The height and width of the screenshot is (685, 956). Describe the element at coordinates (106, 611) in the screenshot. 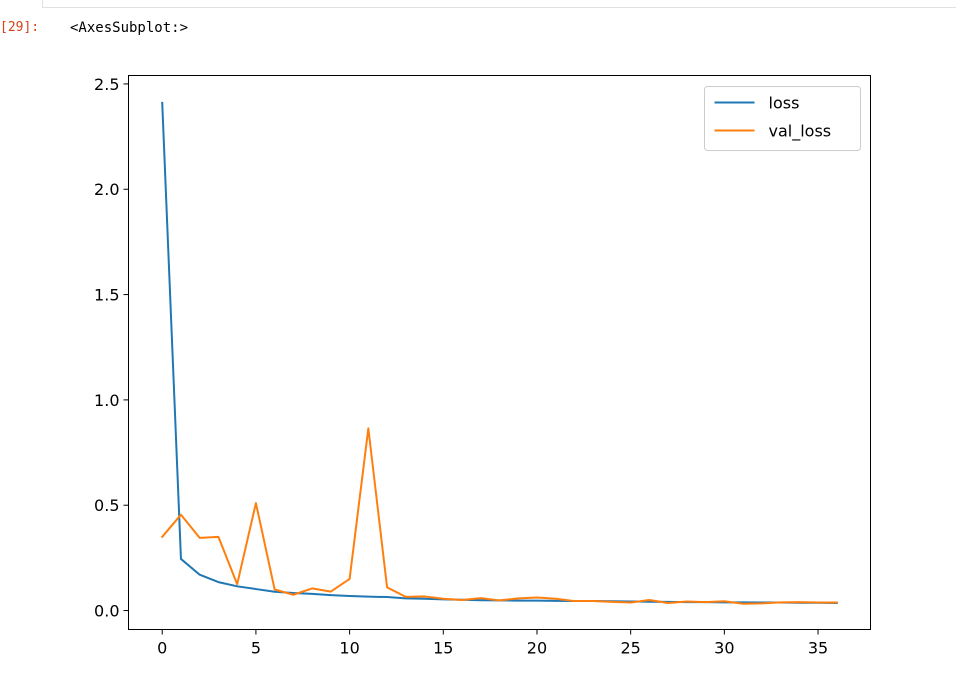

I see `y-tick-label: 0.0` at that location.